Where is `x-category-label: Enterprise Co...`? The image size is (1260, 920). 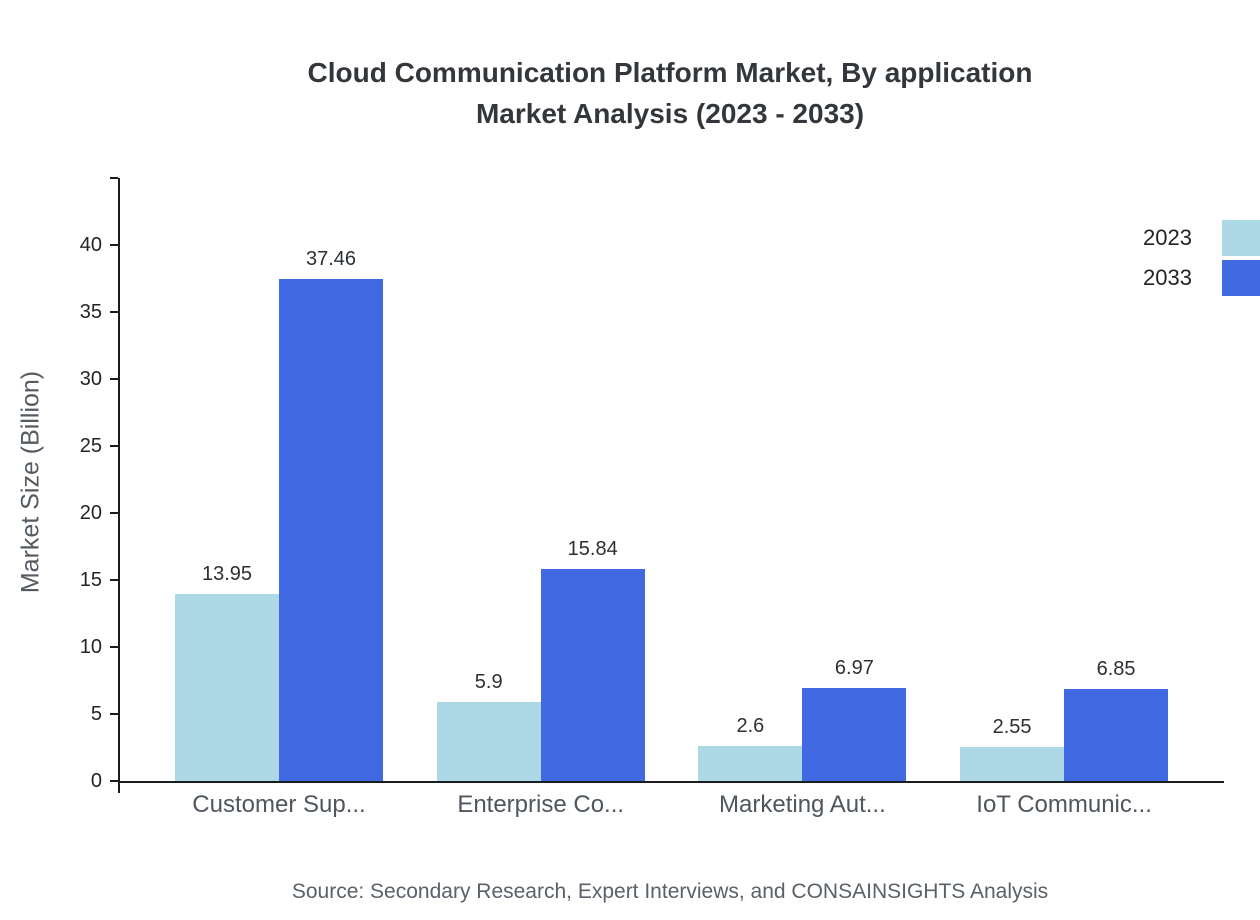
x-category-label: Enterprise Co... is located at coordinates (541, 804).